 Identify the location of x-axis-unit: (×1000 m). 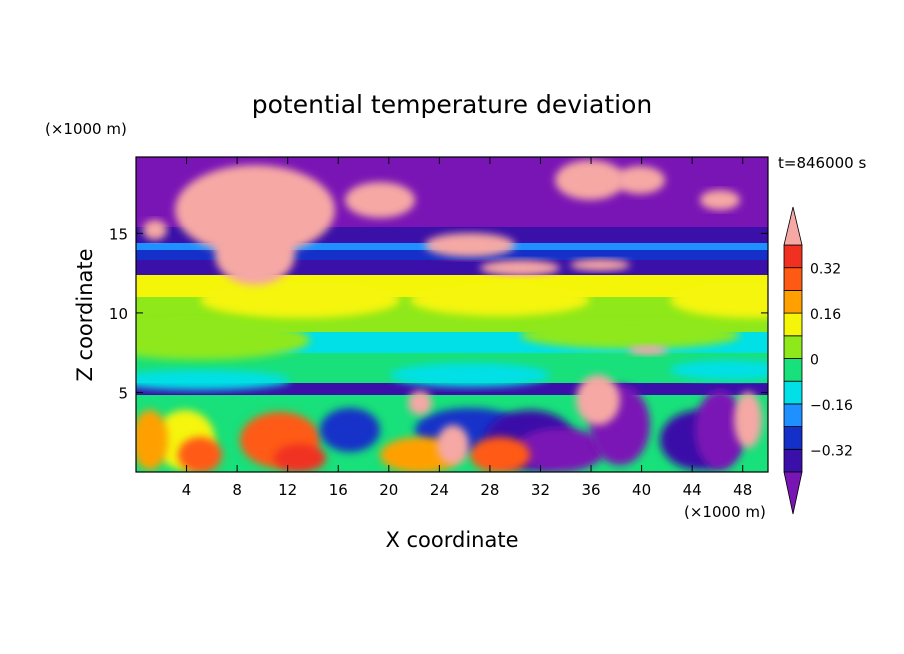
(725, 512).